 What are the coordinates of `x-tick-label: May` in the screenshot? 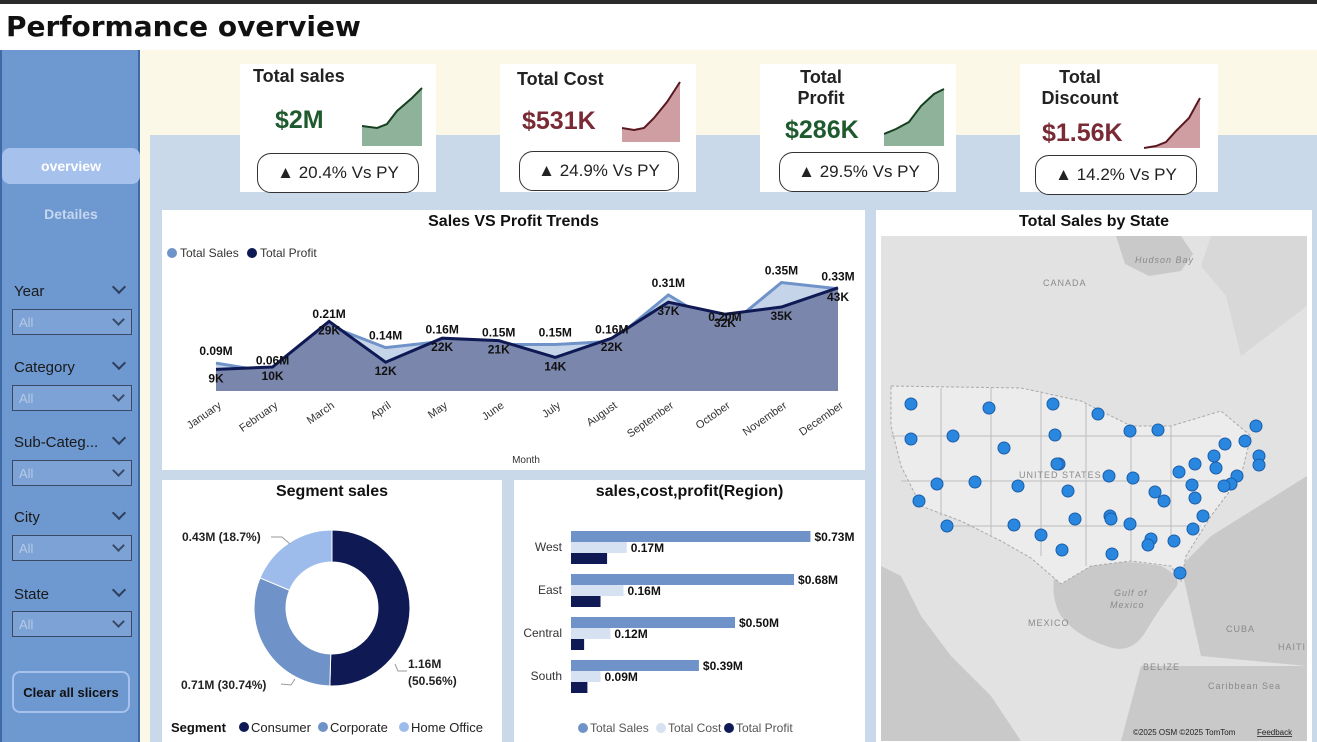 It's located at (438, 410).